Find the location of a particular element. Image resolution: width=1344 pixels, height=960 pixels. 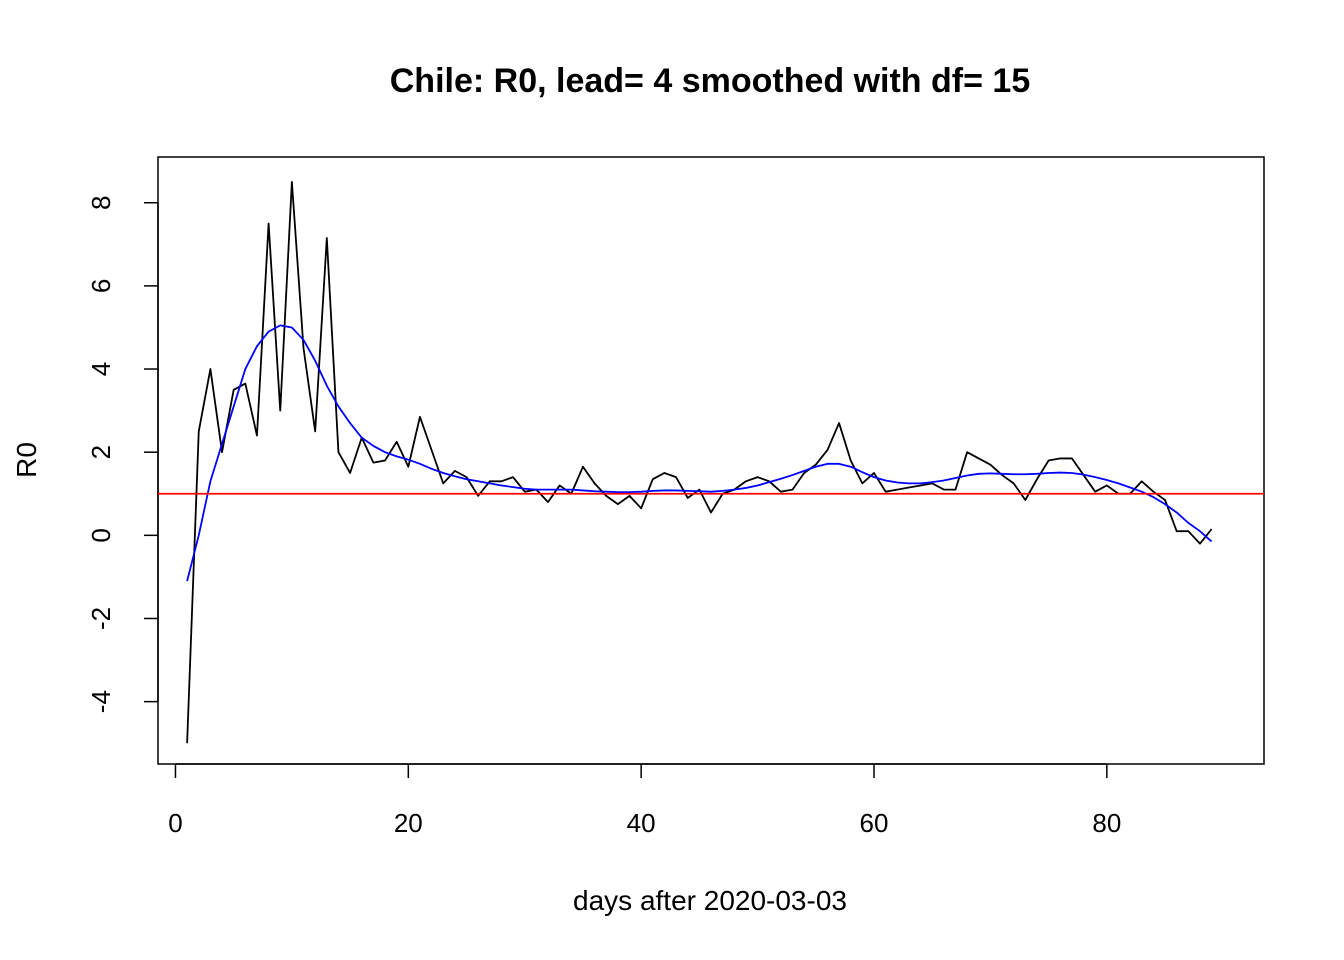

y-tick-label: 4 is located at coordinates (101, 369).